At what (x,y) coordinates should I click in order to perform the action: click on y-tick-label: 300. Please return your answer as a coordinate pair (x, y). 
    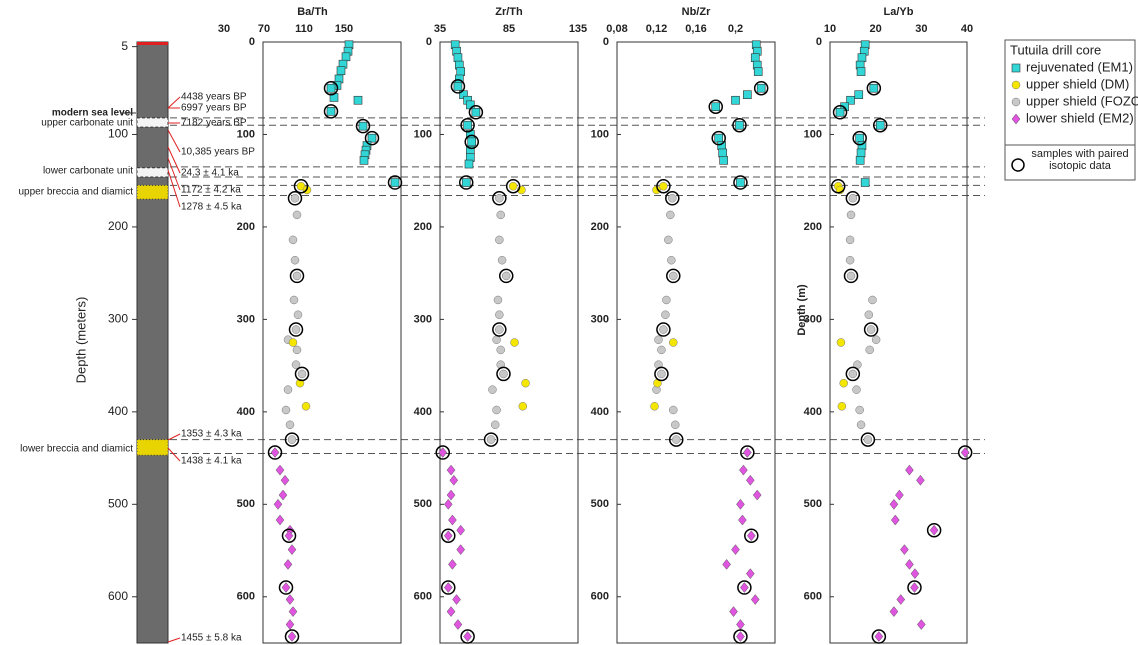
    Looking at the image, I should click on (118, 319).